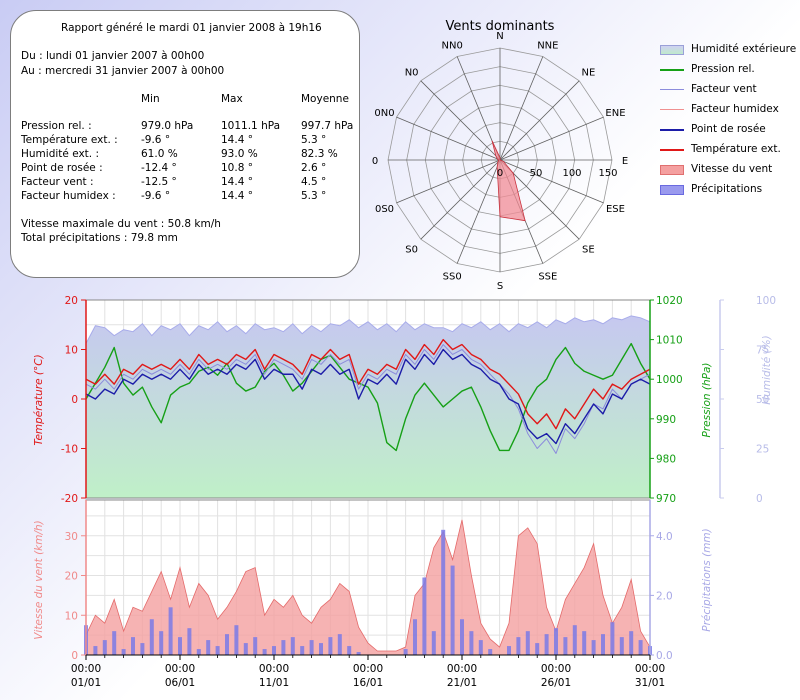 The image size is (800, 700). I want to click on precipitation-tick-label: 0.0, so click(664, 656).